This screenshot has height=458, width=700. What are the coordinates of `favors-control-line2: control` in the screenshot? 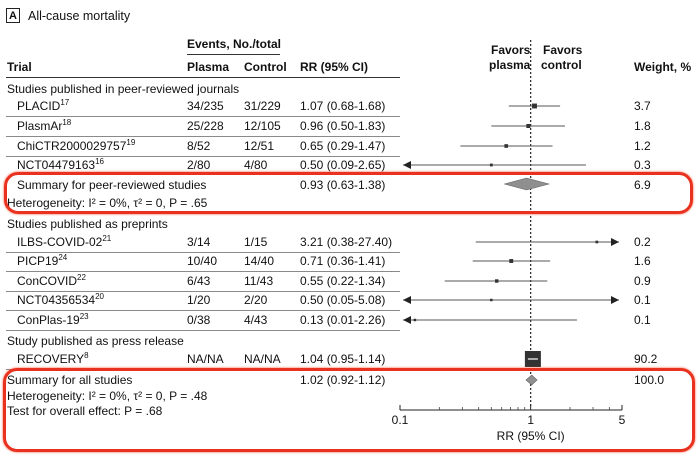 It's located at (561, 65).